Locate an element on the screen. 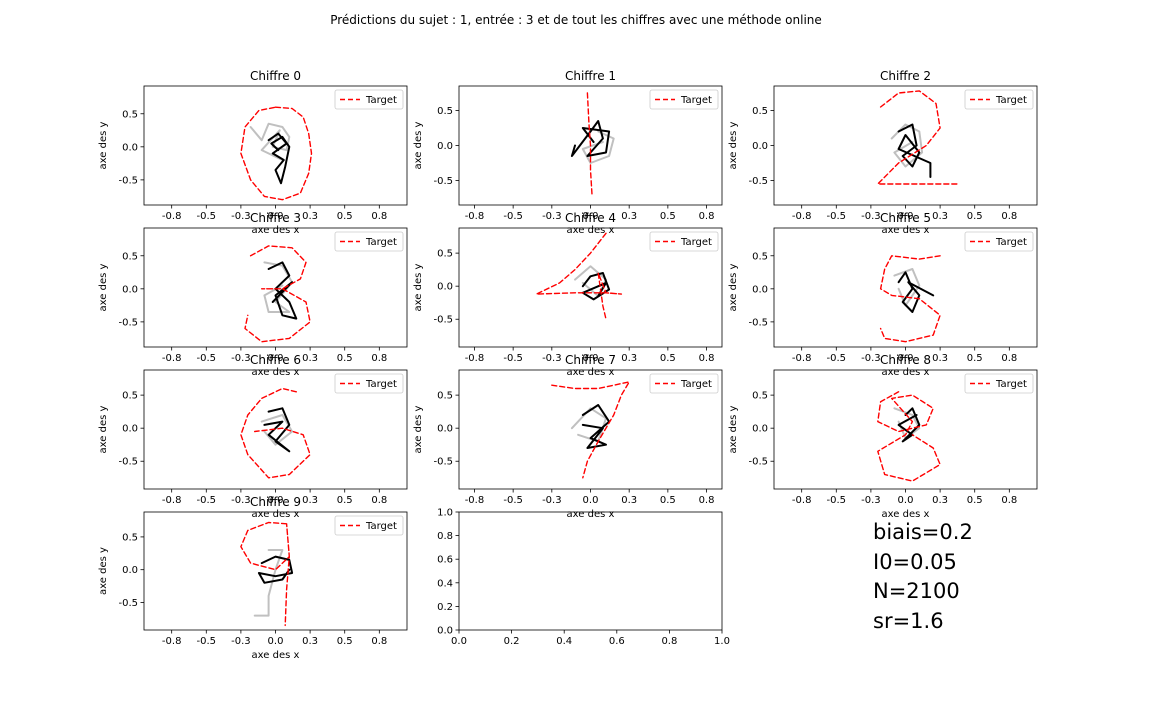 This screenshot has height=720, width=1152. subplot-title: Chiffre 1 is located at coordinates (590, 76).